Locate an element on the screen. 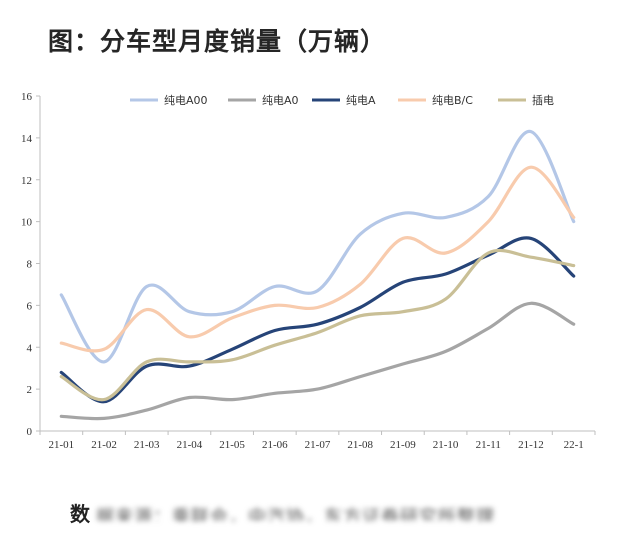 The image size is (640, 540). x-tick-label: 21-04 is located at coordinates (190, 445).